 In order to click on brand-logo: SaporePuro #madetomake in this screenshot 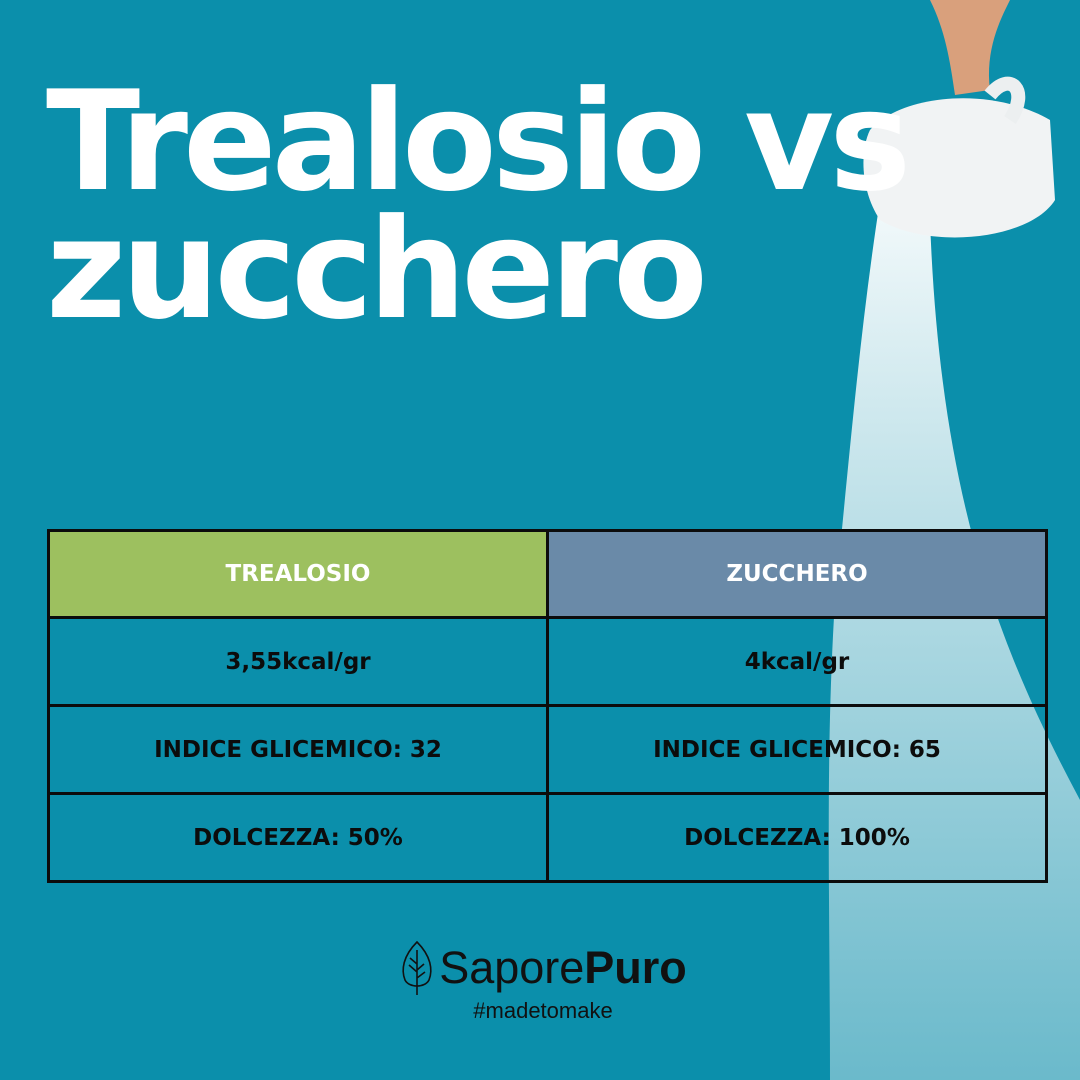, I will do `click(543, 982)`.